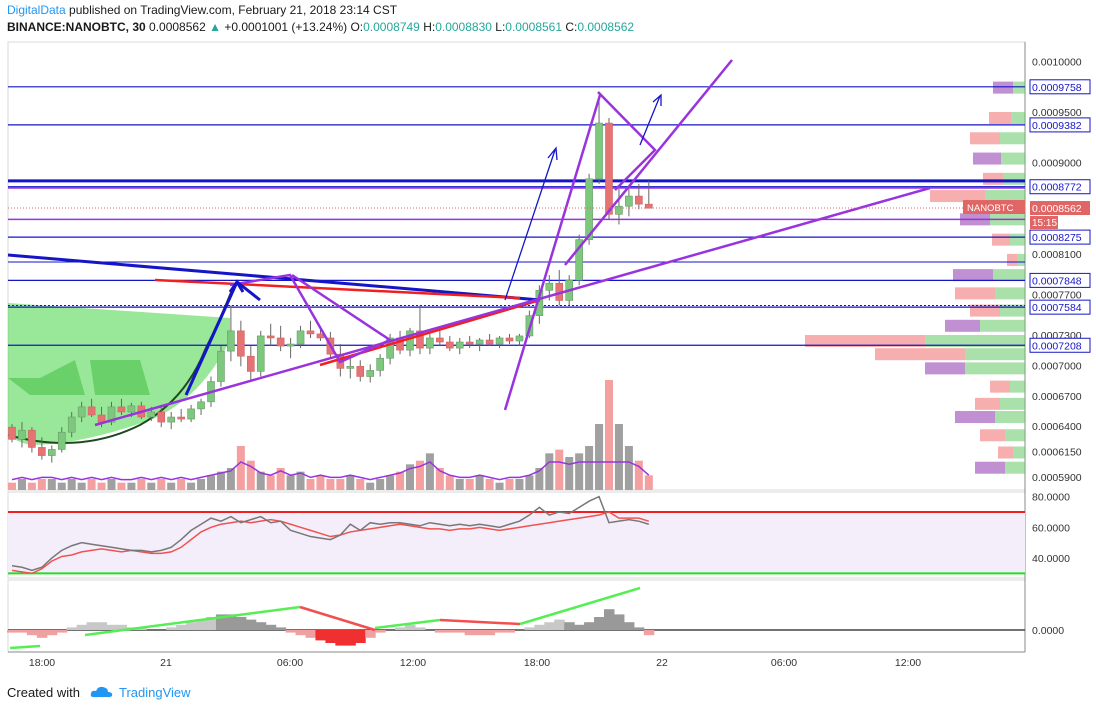 The image size is (1096, 711). What do you see at coordinates (36, 10) in the screenshot?
I see `publisher-name: DigitalData` at bounding box center [36, 10].